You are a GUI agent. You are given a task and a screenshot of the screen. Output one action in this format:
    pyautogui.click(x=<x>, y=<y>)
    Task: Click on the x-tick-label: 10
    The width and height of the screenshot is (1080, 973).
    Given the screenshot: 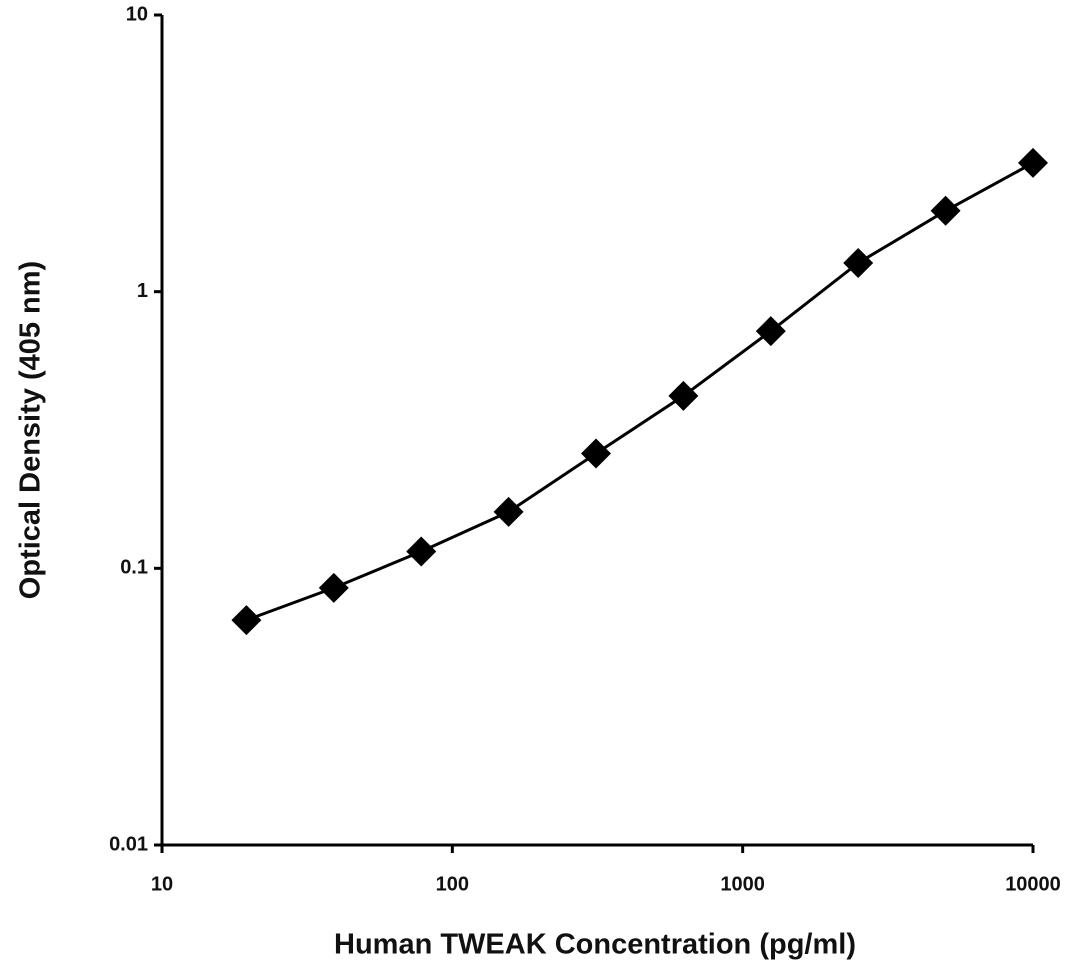 What is the action you would take?
    pyautogui.click(x=162, y=884)
    